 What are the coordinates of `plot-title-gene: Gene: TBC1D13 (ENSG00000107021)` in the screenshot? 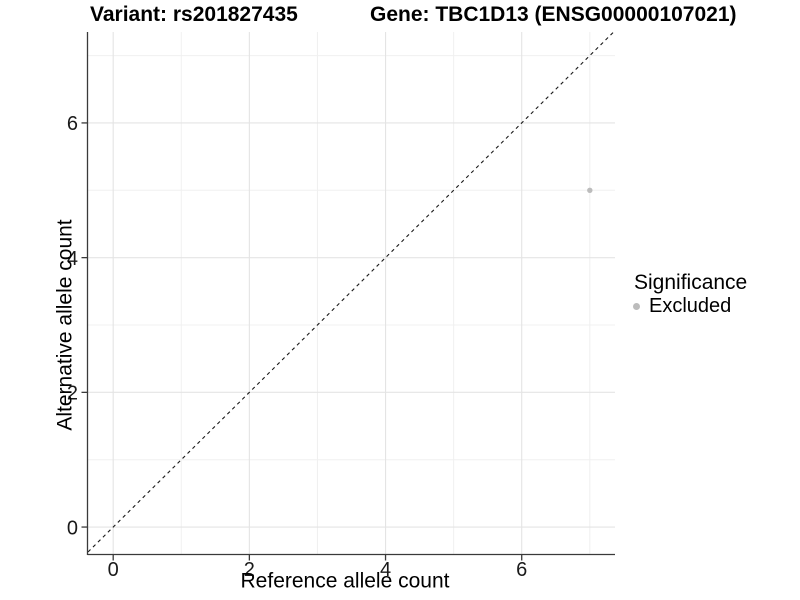 It's located at (553, 14).